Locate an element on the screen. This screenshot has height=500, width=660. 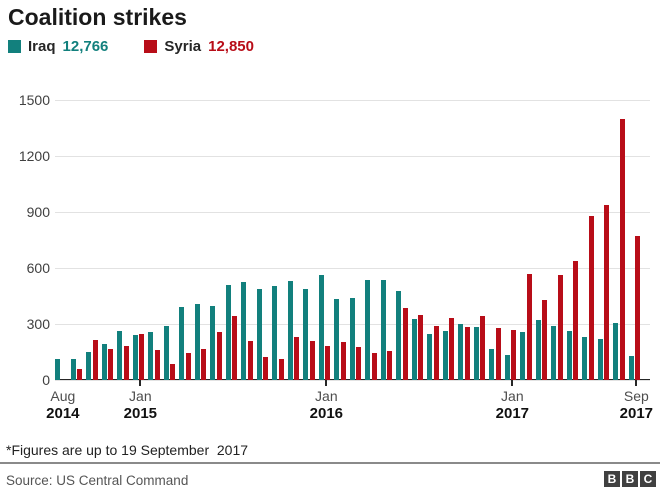
bar-iraq-apr-2016 is located at coordinates (368, 330).